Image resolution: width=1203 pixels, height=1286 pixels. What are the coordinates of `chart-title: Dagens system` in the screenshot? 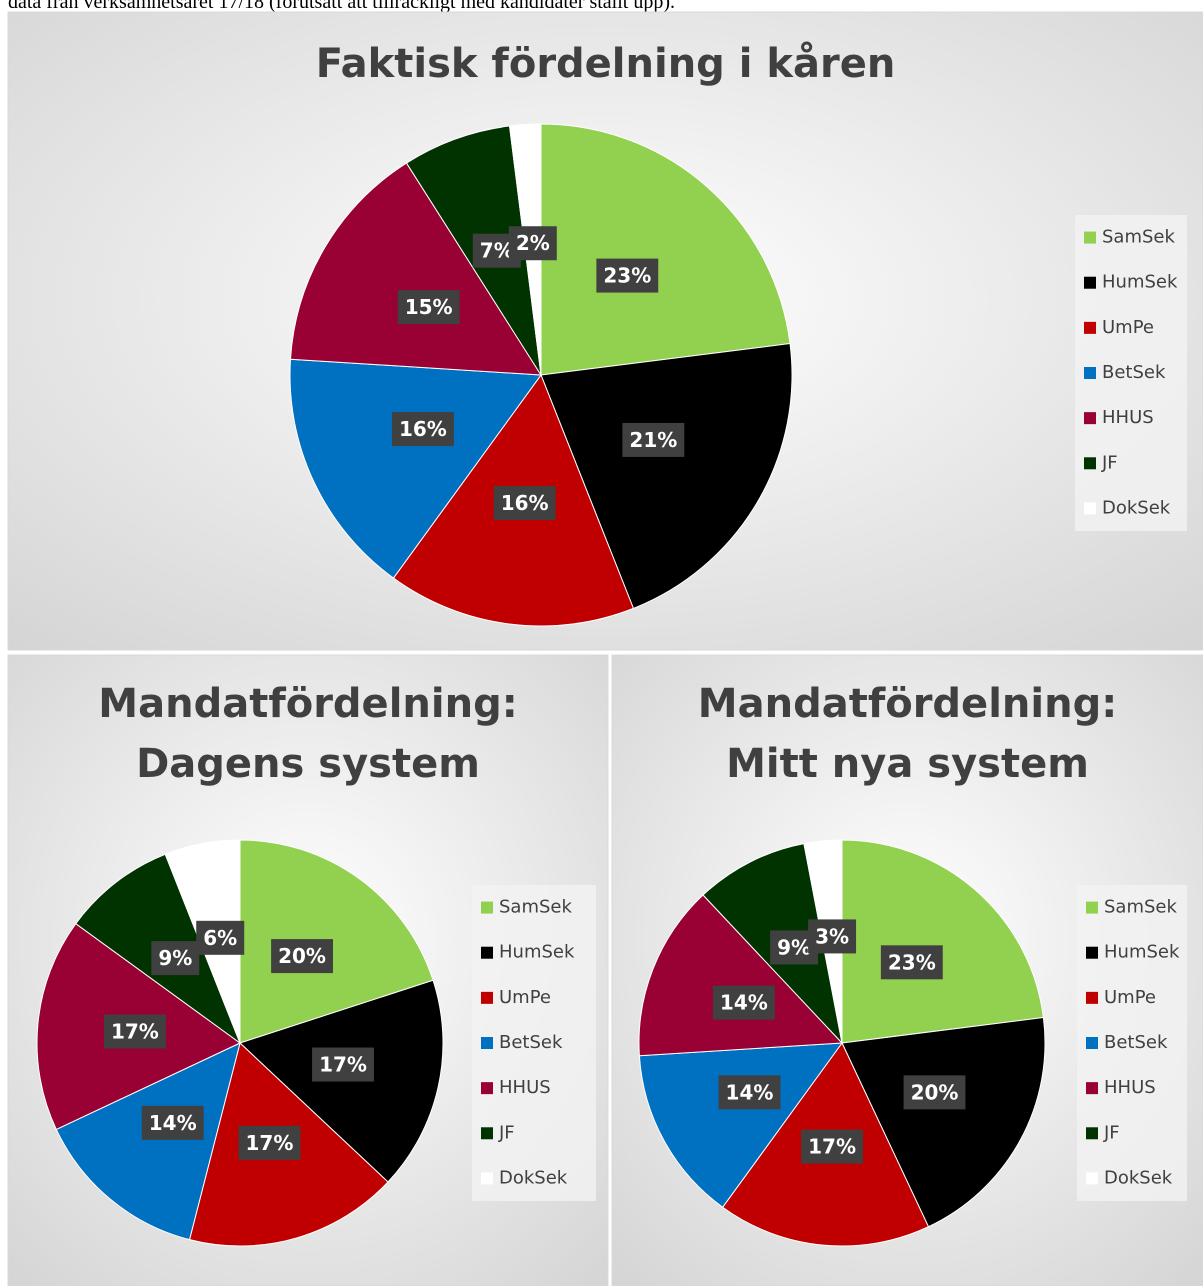 It's located at (308, 764).